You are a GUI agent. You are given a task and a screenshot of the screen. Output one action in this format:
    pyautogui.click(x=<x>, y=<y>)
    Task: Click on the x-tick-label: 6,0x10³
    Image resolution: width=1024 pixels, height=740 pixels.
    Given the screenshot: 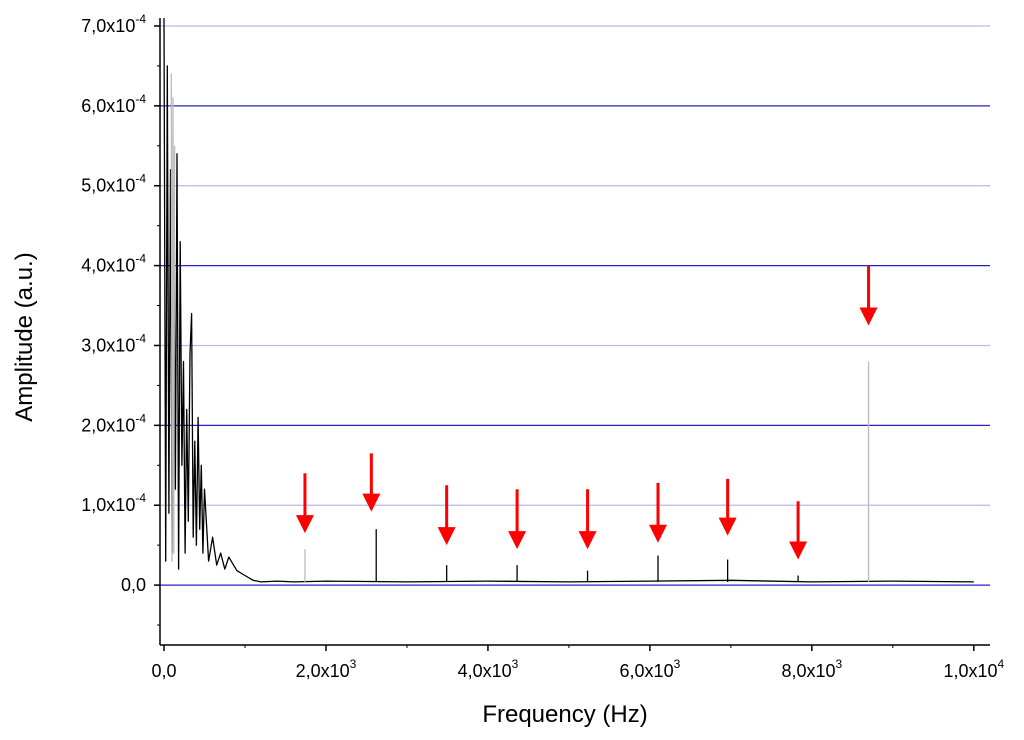 What is the action you would take?
    pyautogui.click(x=650, y=669)
    